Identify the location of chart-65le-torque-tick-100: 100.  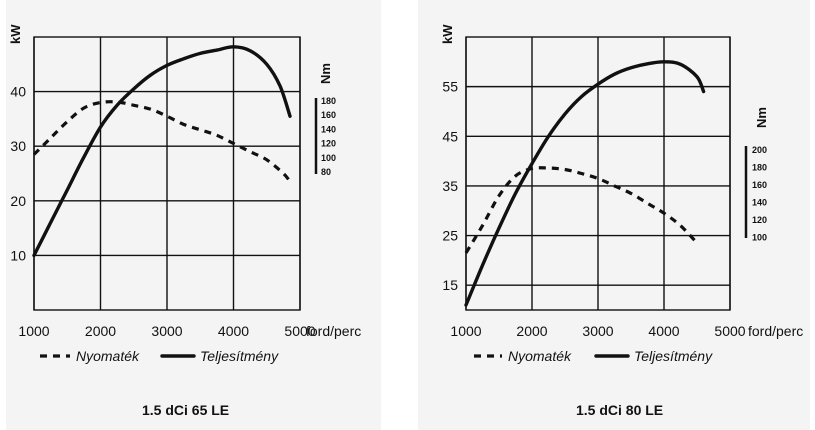
(328, 158).